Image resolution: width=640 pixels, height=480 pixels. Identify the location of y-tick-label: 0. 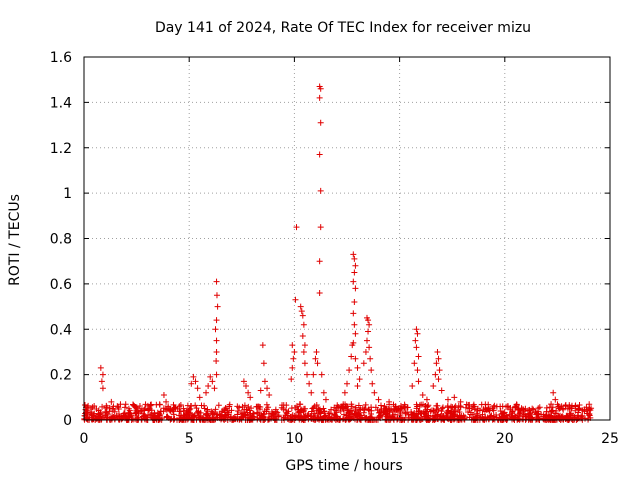
(67, 421).